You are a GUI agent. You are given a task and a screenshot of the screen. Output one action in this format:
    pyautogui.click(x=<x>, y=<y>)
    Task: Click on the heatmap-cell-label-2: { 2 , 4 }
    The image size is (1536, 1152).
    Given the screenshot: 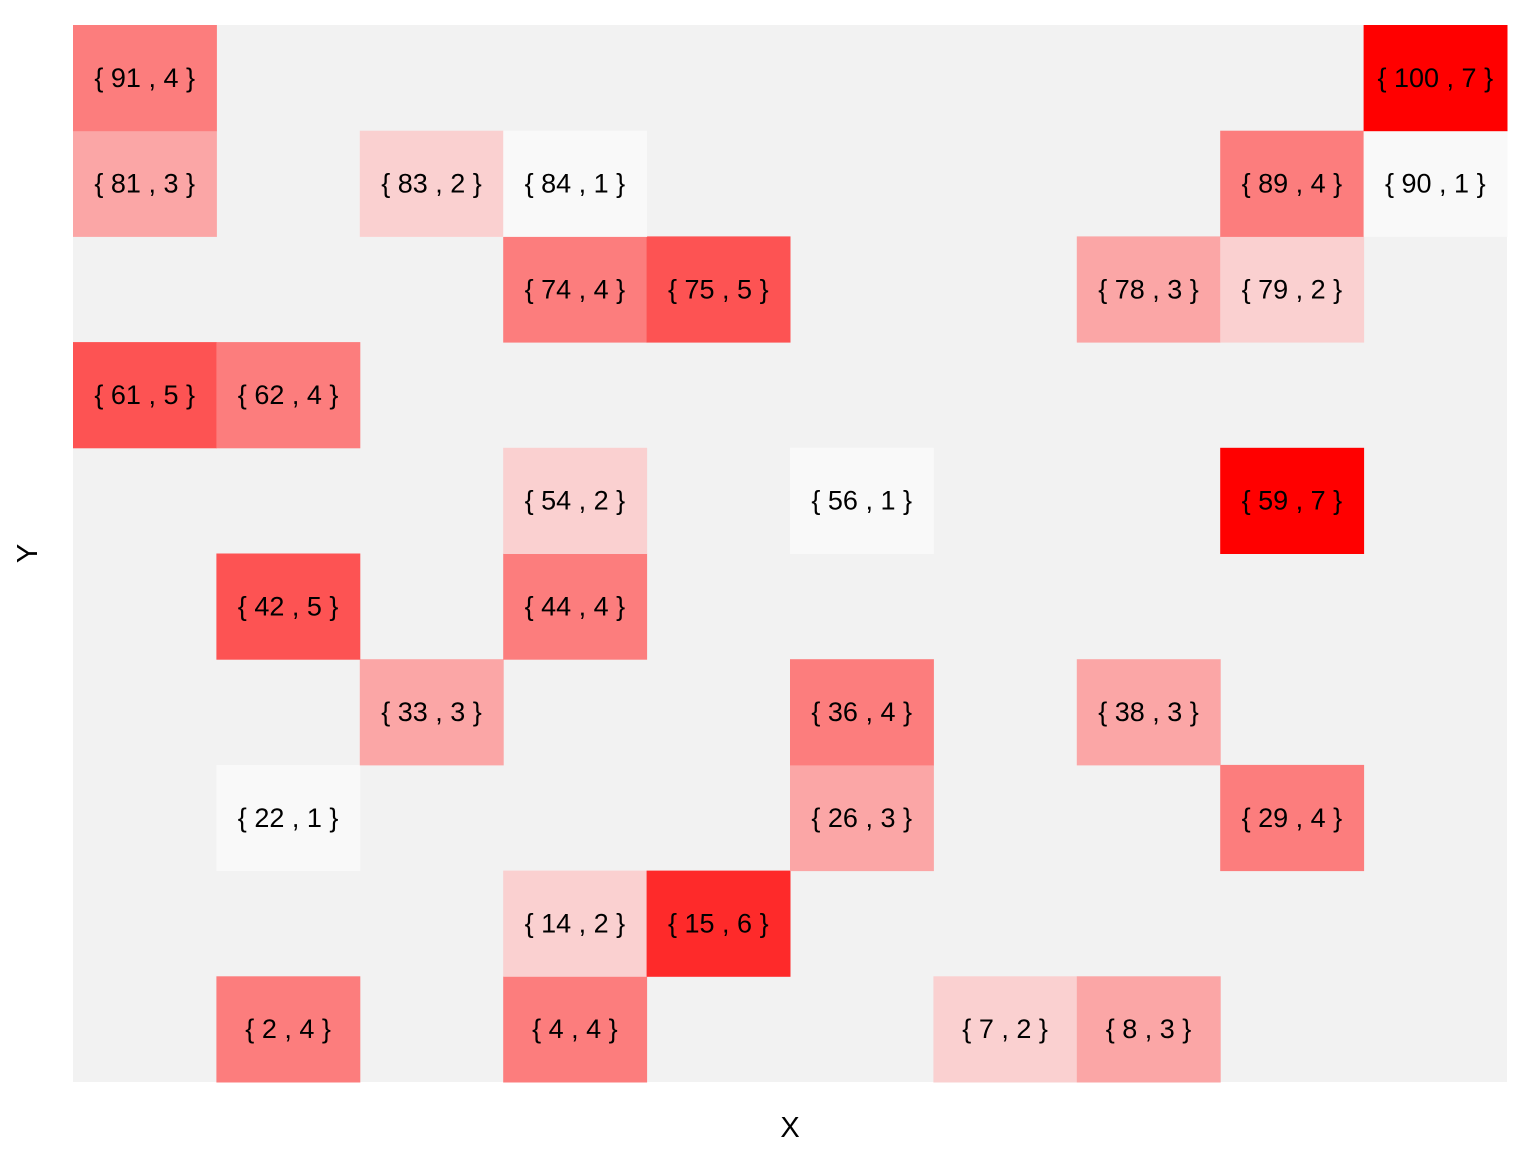 What is the action you would take?
    pyautogui.click(x=288, y=1029)
    